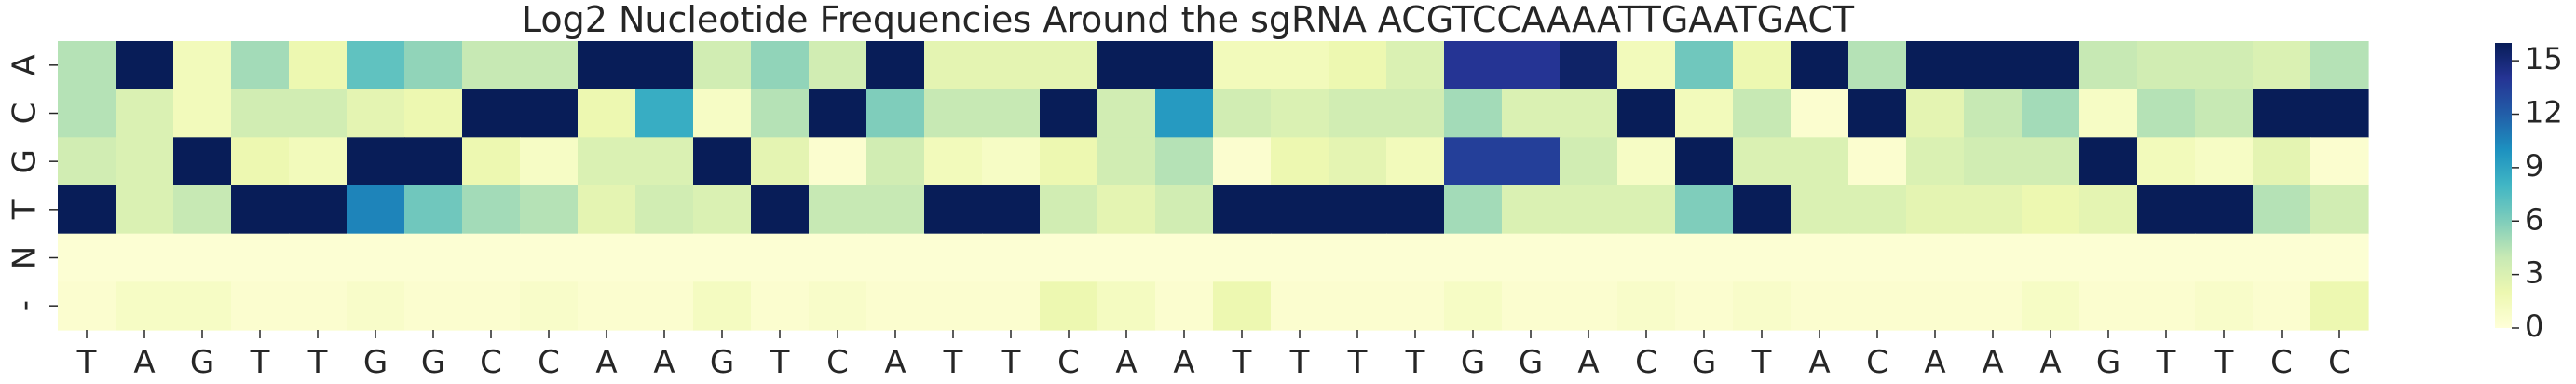 This screenshot has height=384, width=2576. What do you see at coordinates (1358, 306) in the screenshot?
I see `heatmap-cell---23` at bounding box center [1358, 306].